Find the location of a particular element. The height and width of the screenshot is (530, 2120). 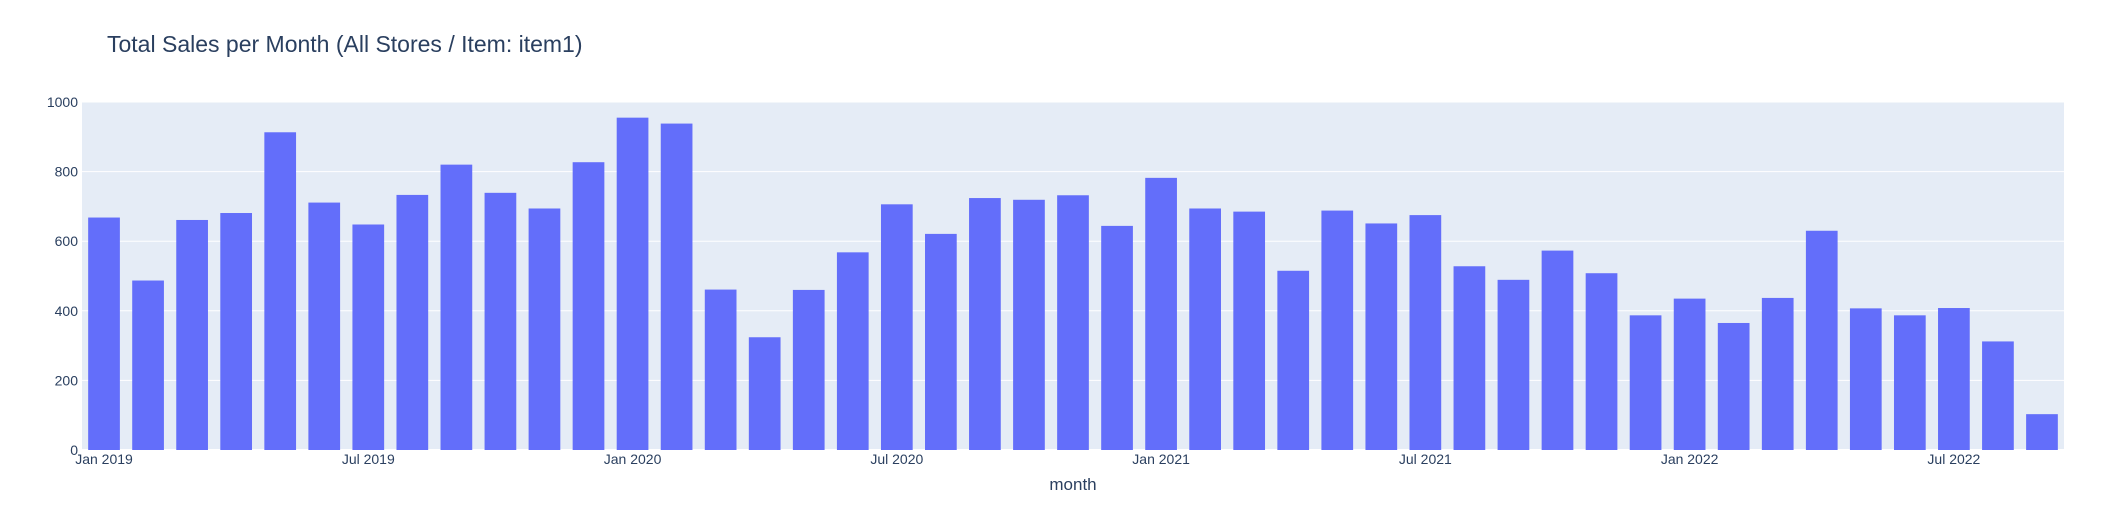

x-axis-title: month is located at coordinates (1072, 484).